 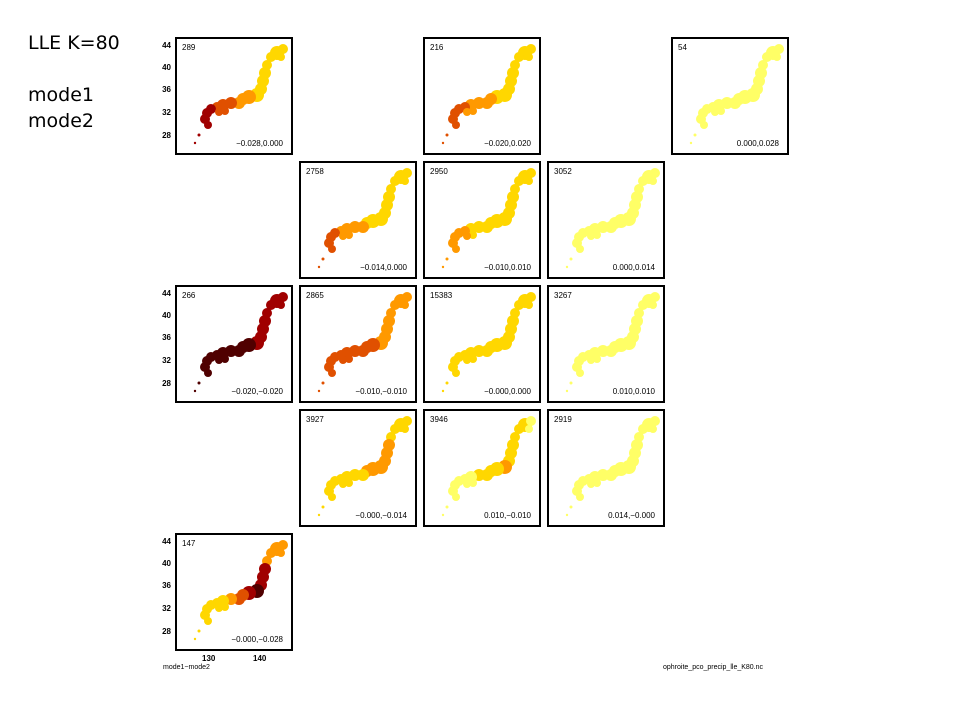 I want to click on map-panel-2-1: 2865 −0.010,−0.010, so click(x=358, y=344).